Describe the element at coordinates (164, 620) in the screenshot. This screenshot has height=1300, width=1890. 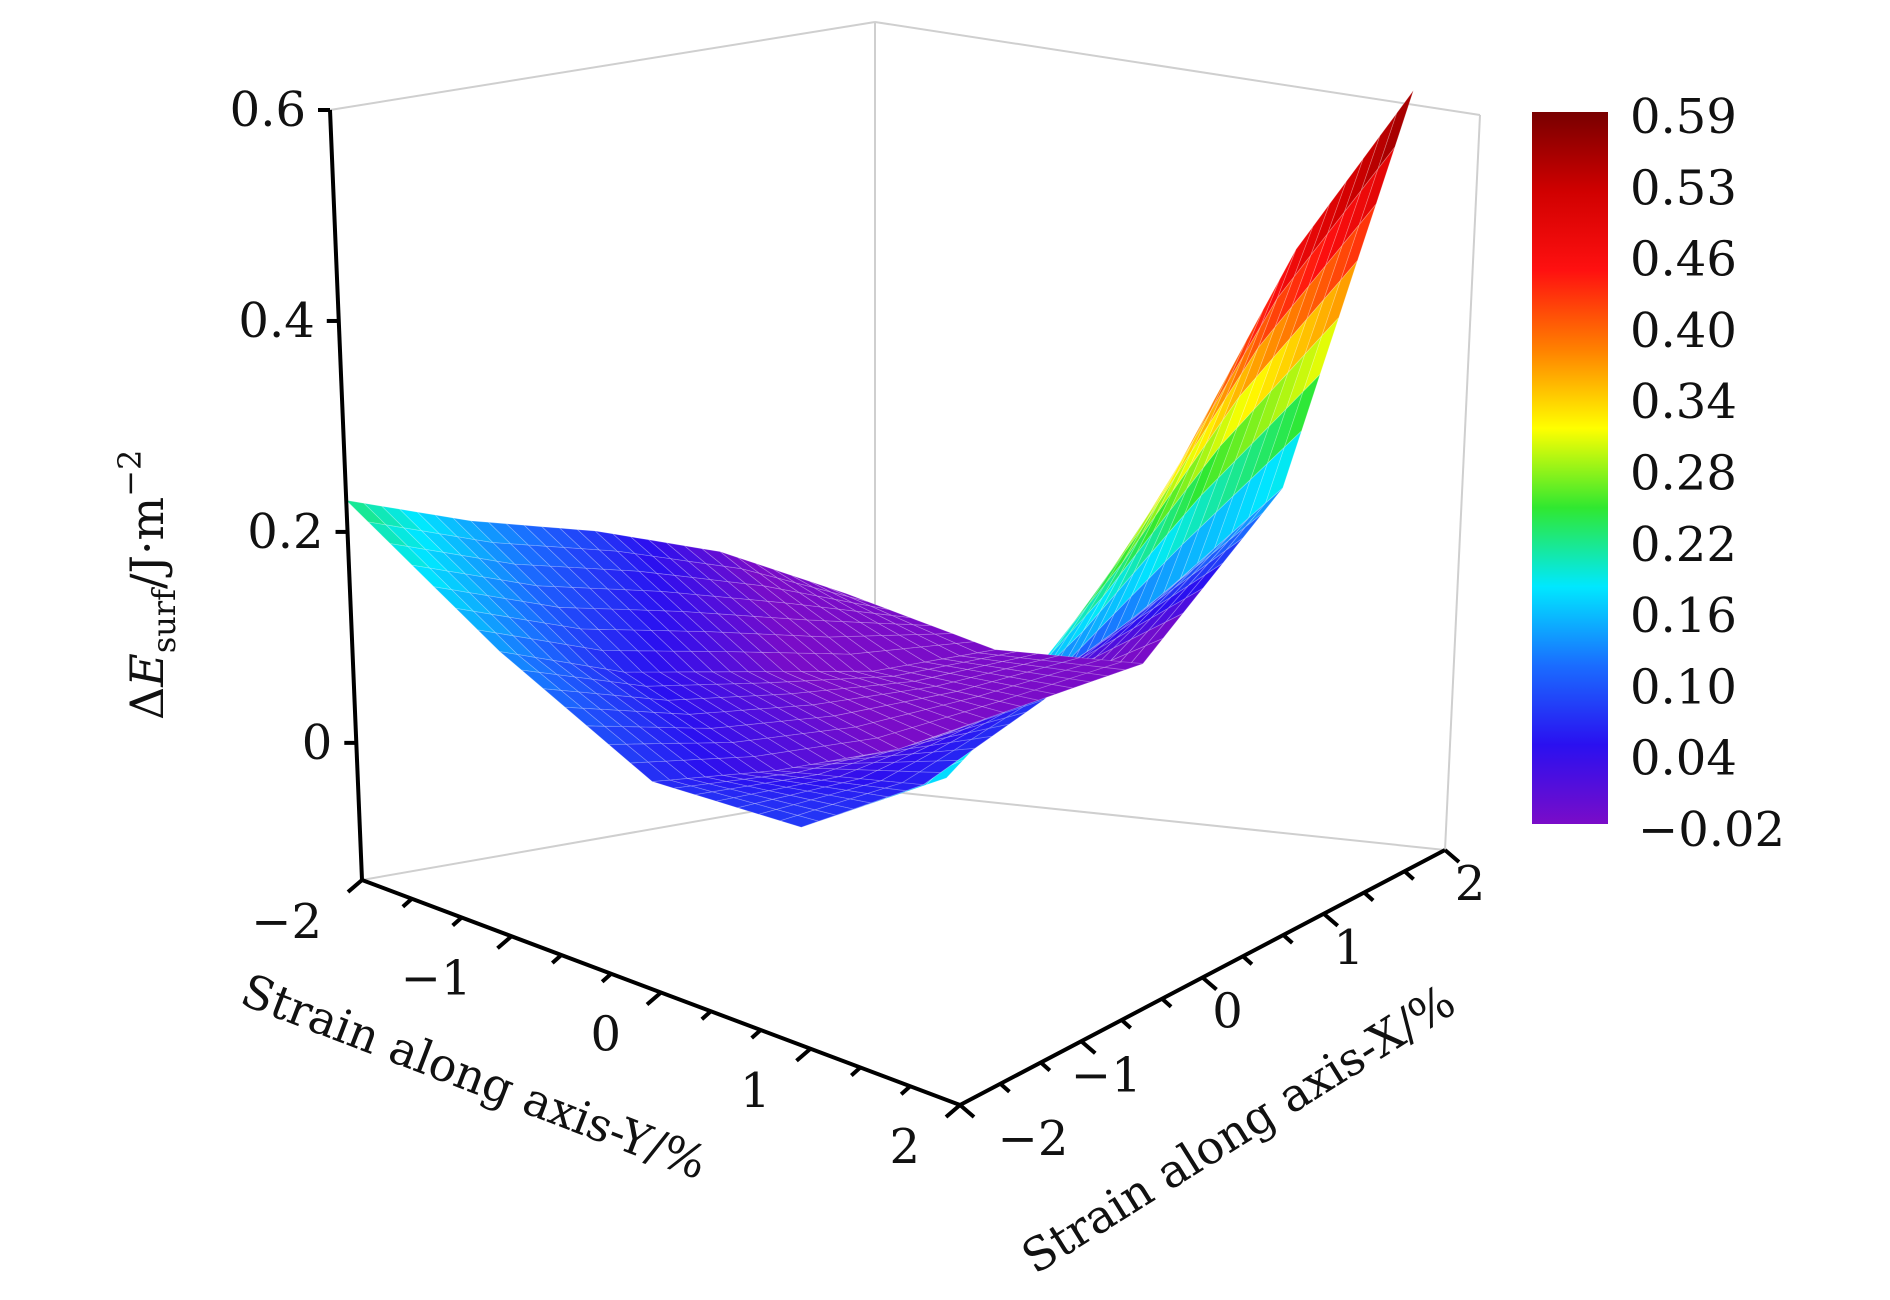
I see `z-label-subscript: surf` at that location.